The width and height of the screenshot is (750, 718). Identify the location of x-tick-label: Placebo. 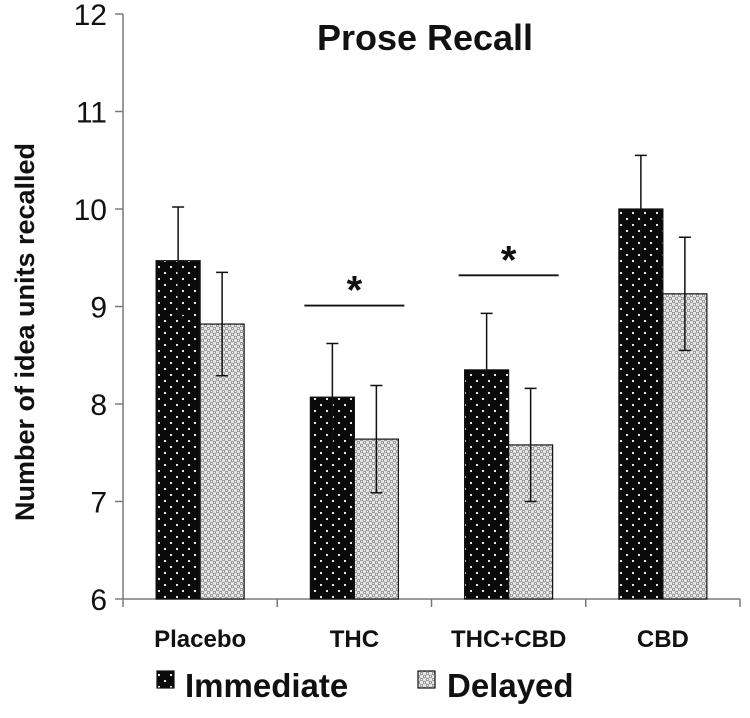
(200, 639).